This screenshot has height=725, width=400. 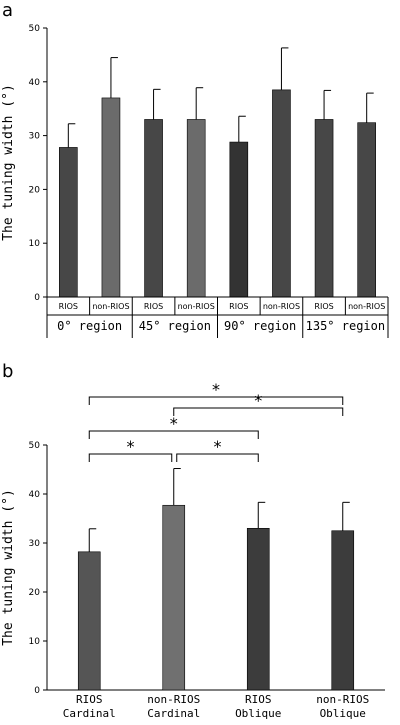 What do you see at coordinates (345, 326) in the screenshot?
I see `panel-a-group-label: 135° region` at bounding box center [345, 326].